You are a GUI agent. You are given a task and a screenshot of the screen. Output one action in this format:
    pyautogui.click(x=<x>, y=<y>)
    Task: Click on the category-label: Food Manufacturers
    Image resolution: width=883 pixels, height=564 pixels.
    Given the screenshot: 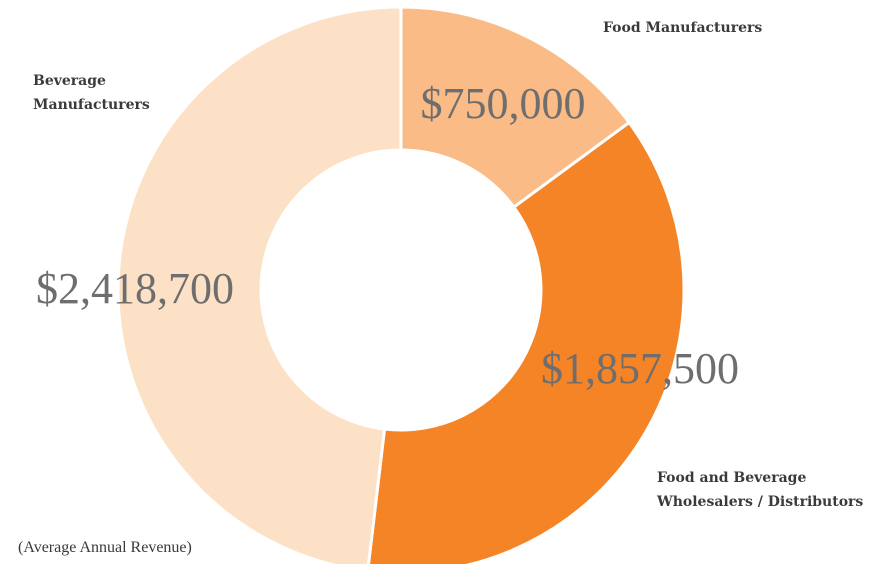 What is the action you would take?
    pyautogui.click(x=683, y=28)
    